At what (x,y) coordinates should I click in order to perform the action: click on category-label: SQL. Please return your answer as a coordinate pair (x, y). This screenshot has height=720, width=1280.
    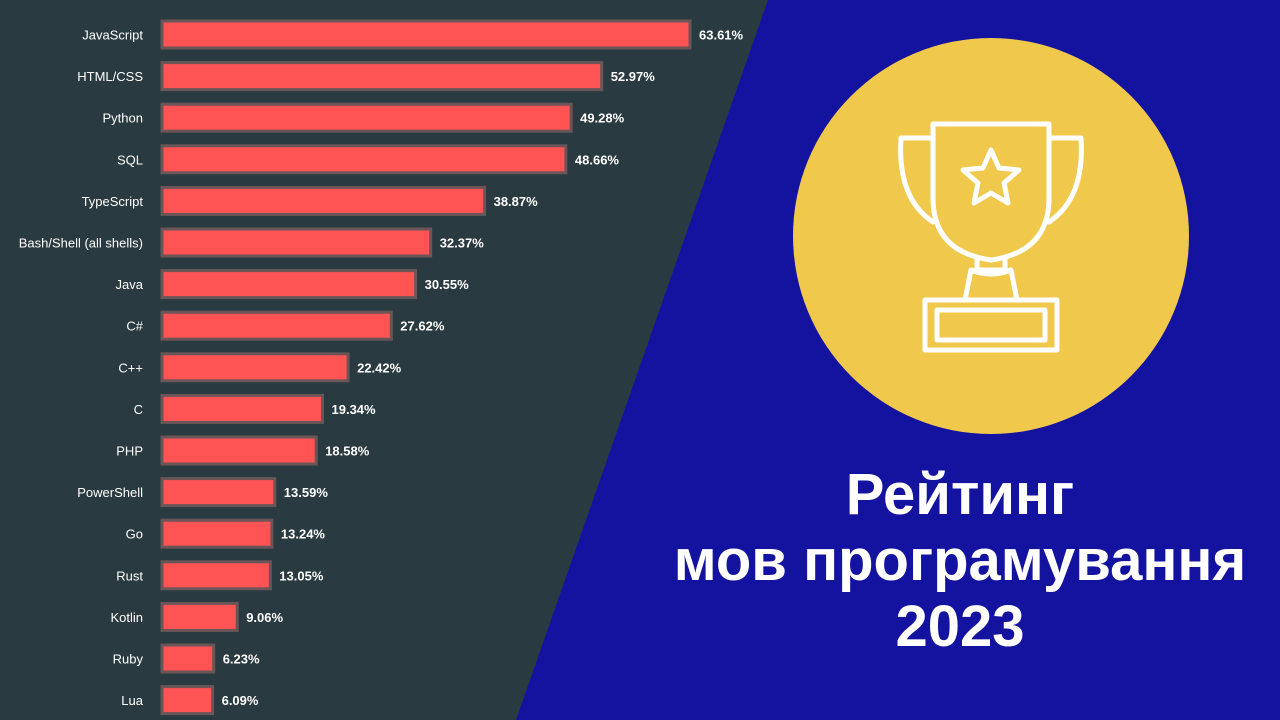
    Looking at the image, I should click on (130, 159).